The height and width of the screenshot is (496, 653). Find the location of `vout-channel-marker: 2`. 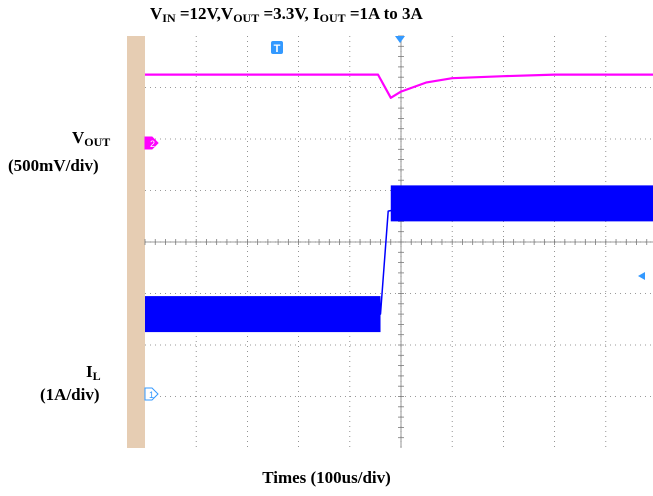

vout-channel-marker: 2 is located at coordinates (151, 143).